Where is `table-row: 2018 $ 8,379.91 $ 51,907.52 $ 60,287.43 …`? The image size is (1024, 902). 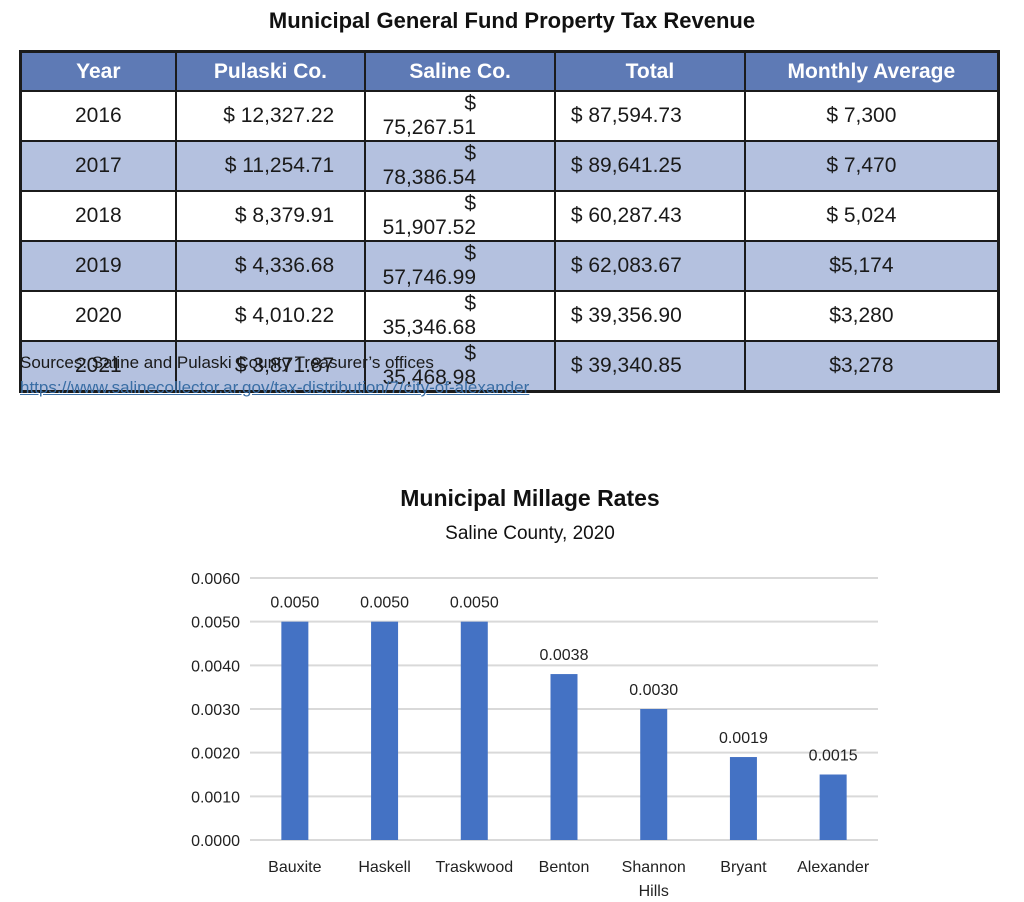
table-row: 2018 $ 8,379.91 $ 51,907.52 $ 60,287.43 … is located at coordinates (509, 216).